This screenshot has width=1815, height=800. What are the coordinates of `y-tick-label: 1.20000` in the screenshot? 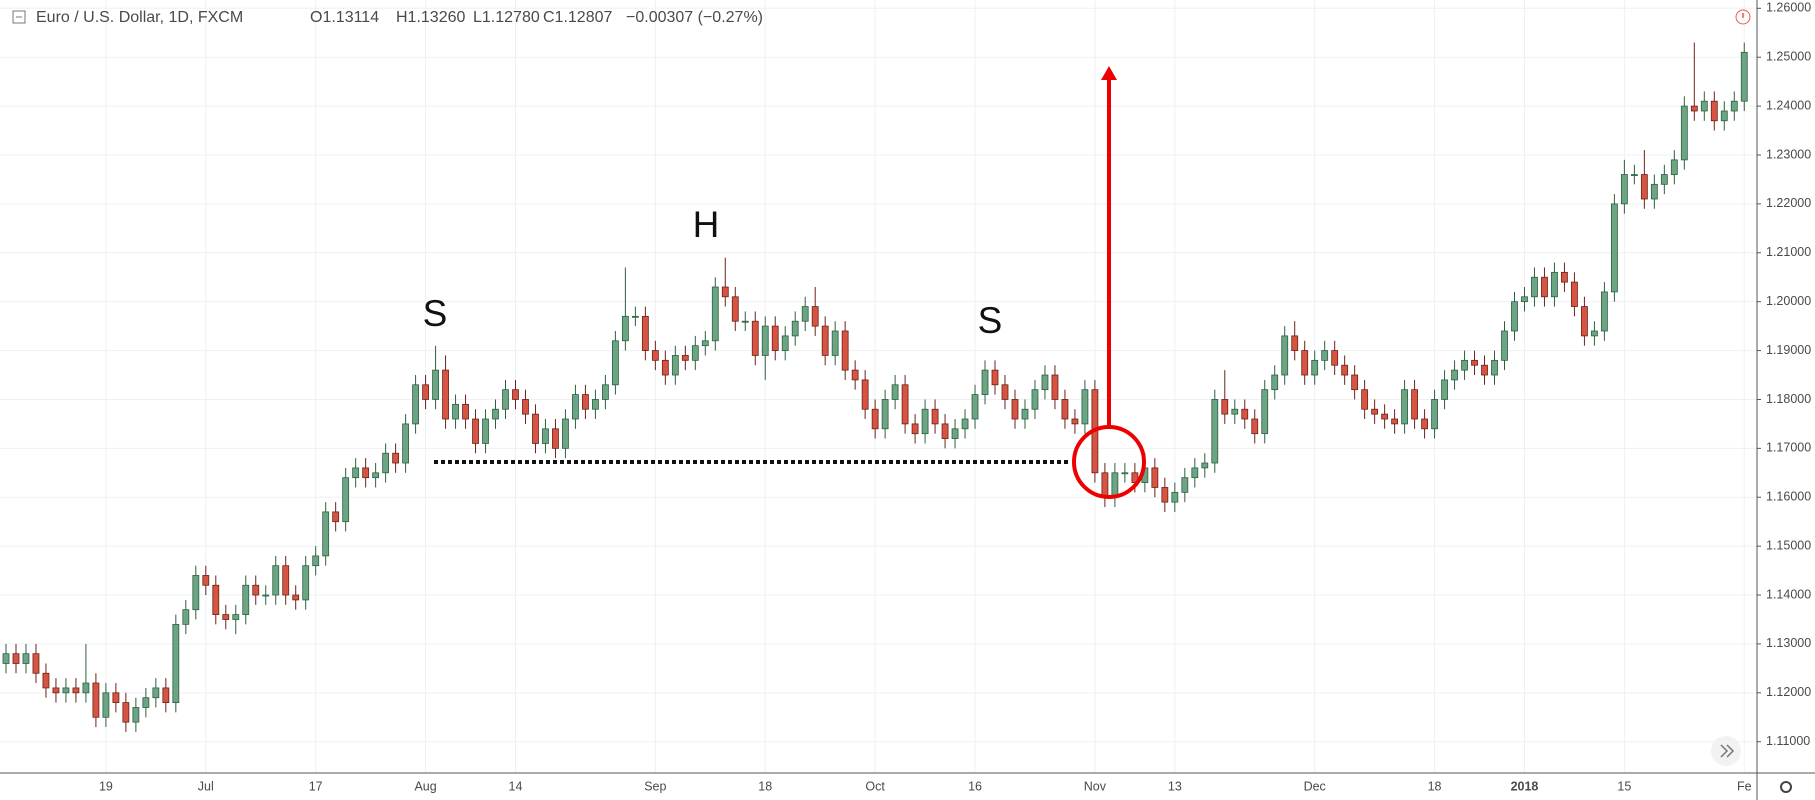 It's located at (1788, 301).